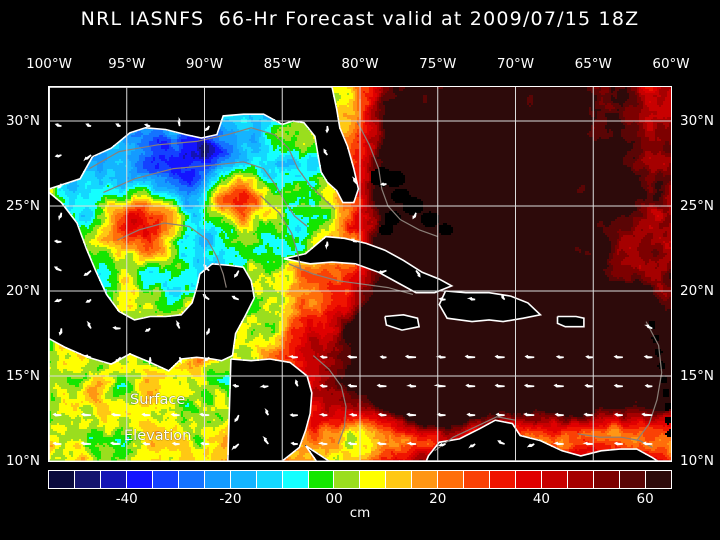  Describe the element at coordinates (438, 499) in the screenshot. I see `colorbar-tick-3: 20` at that location.